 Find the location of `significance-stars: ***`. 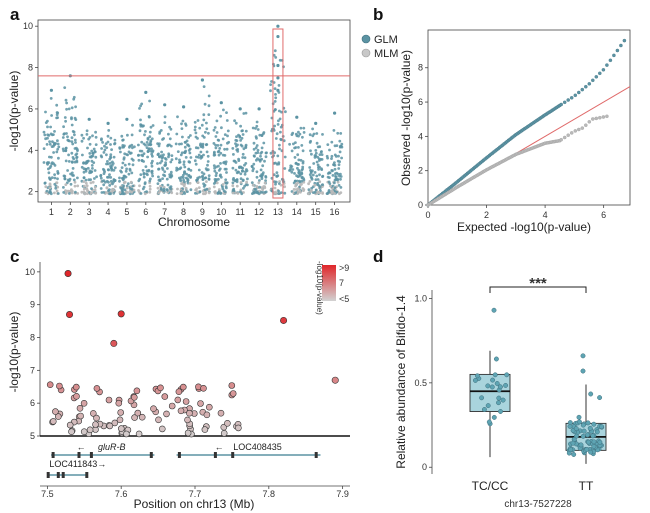

significance-stars: *** is located at coordinates (538, 283).